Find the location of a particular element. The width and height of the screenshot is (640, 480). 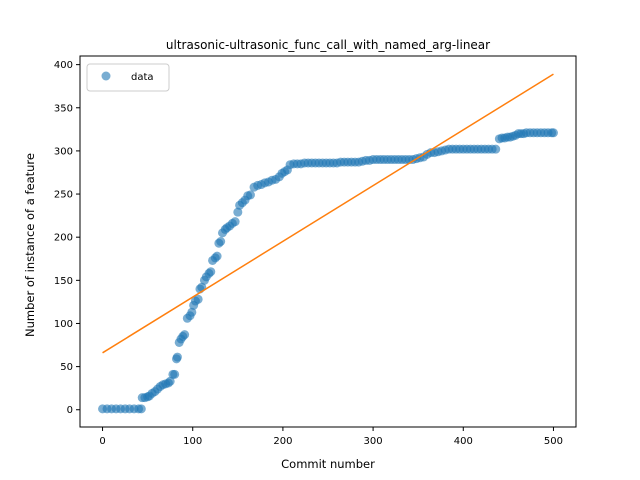

legend-marker is located at coordinates (106, 76).